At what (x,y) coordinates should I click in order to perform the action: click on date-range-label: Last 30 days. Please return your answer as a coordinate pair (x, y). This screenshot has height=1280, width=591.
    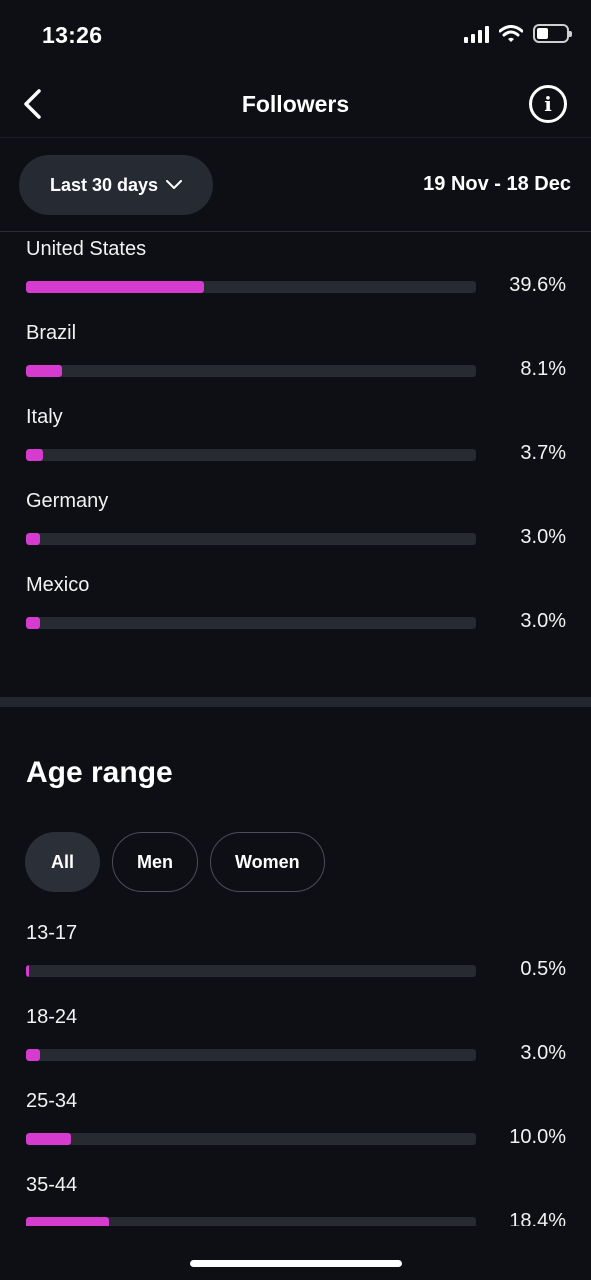
    Looking at the image, I should click on (104, 184).